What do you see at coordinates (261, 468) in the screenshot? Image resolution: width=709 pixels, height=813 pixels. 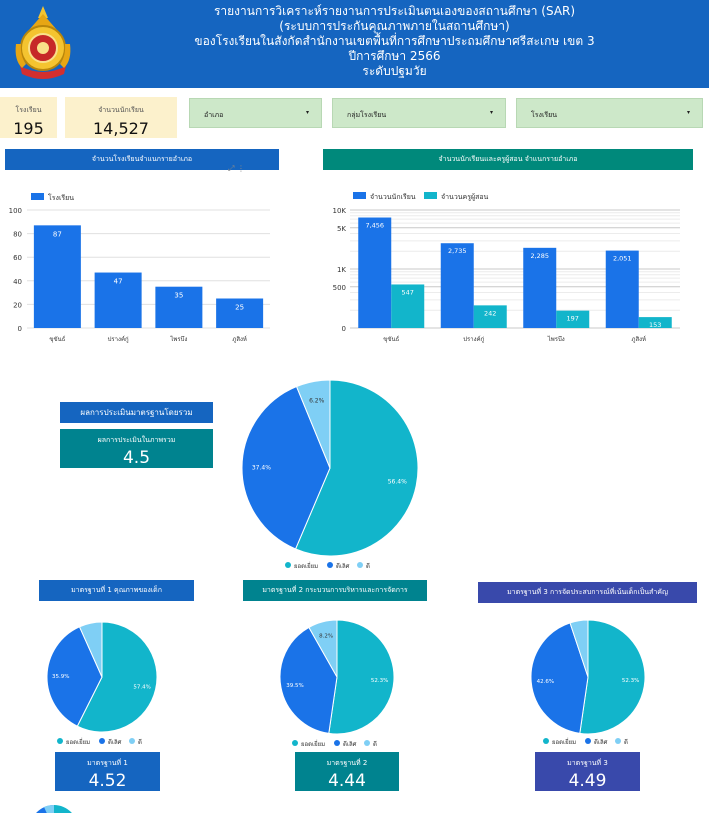 I see `pie-value-label: 37.4%` at bounding box center [261, 468].